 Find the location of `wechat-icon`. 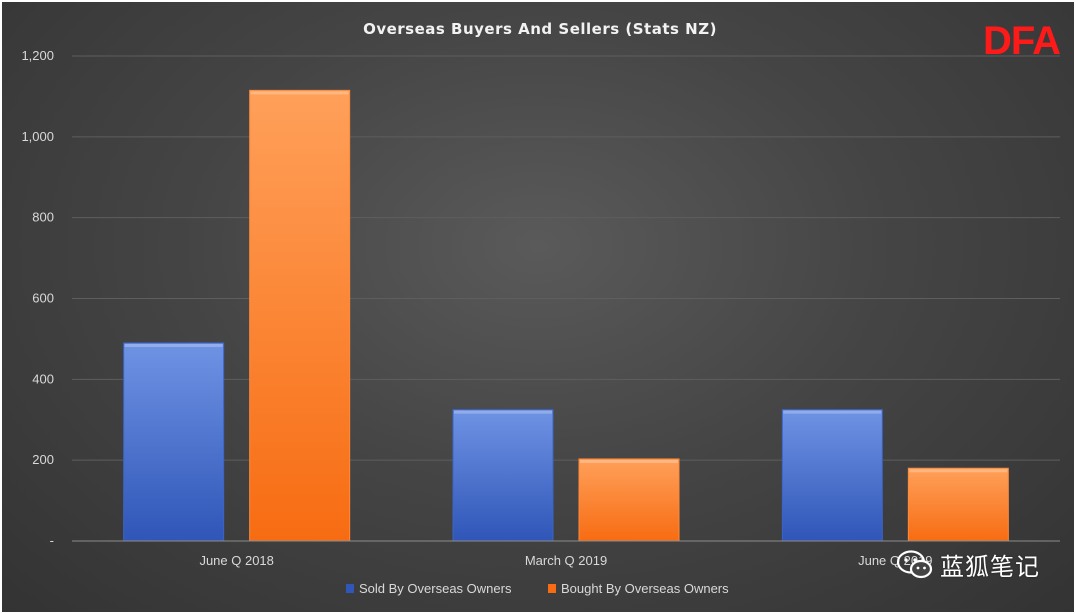

wechat-icon is located at coordinates (914, 563).